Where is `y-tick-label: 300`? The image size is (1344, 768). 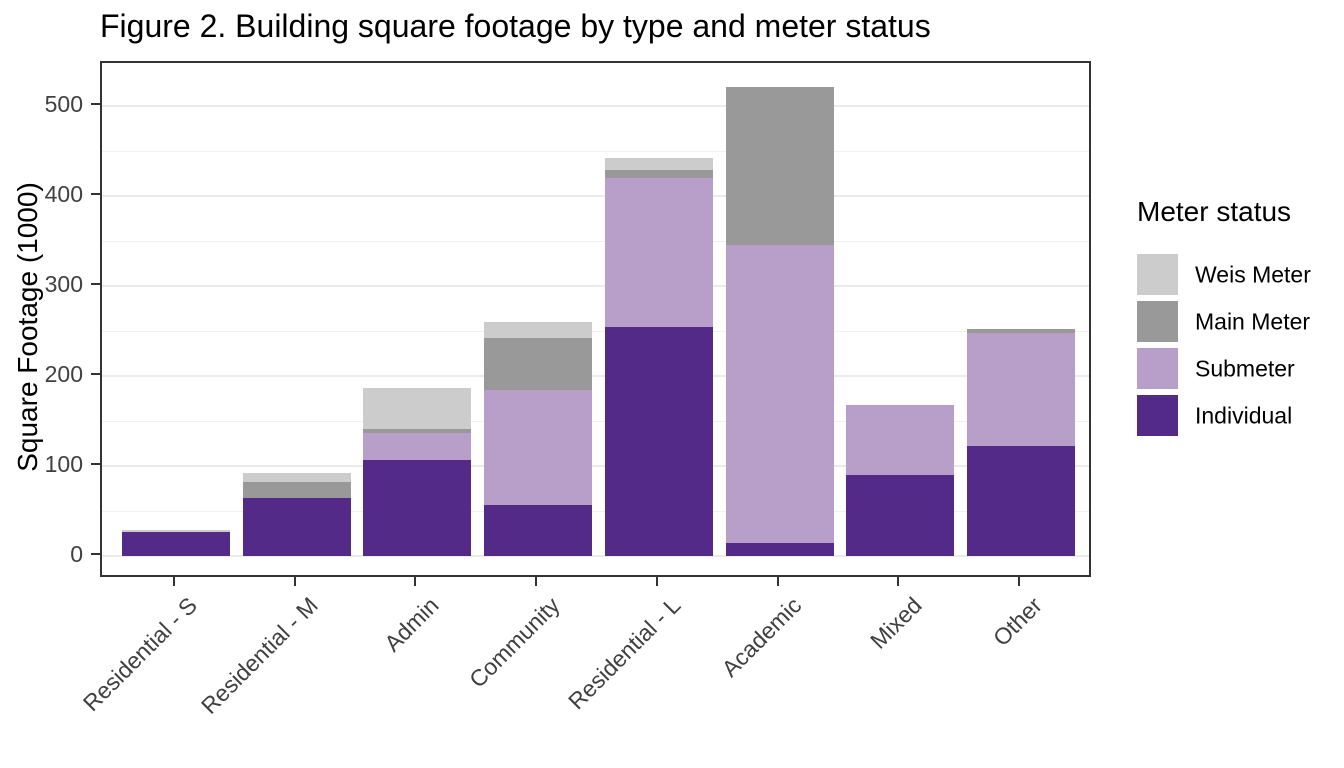 y-tick-label: 300 is located at coordinates (63, 284).